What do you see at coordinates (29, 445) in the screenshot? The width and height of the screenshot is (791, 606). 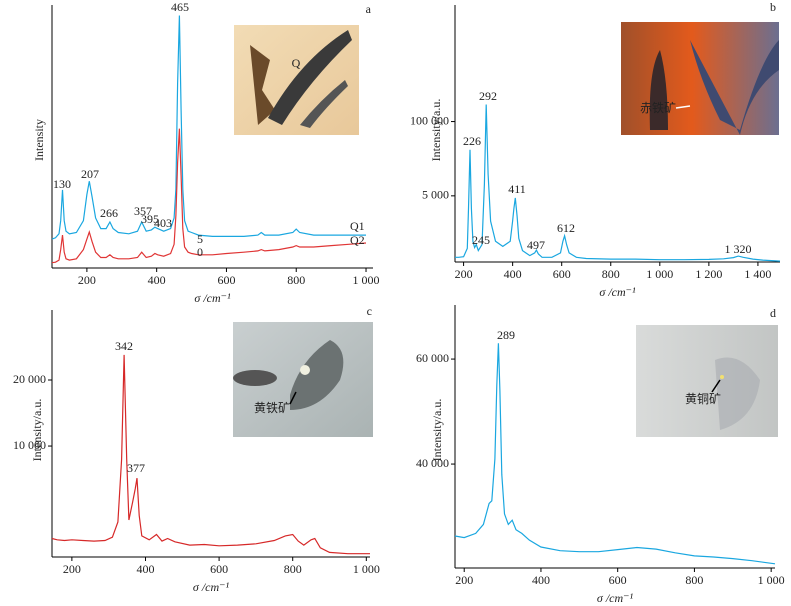 I see `y-tick-label: 10 000` at bounding box center [29, 445].